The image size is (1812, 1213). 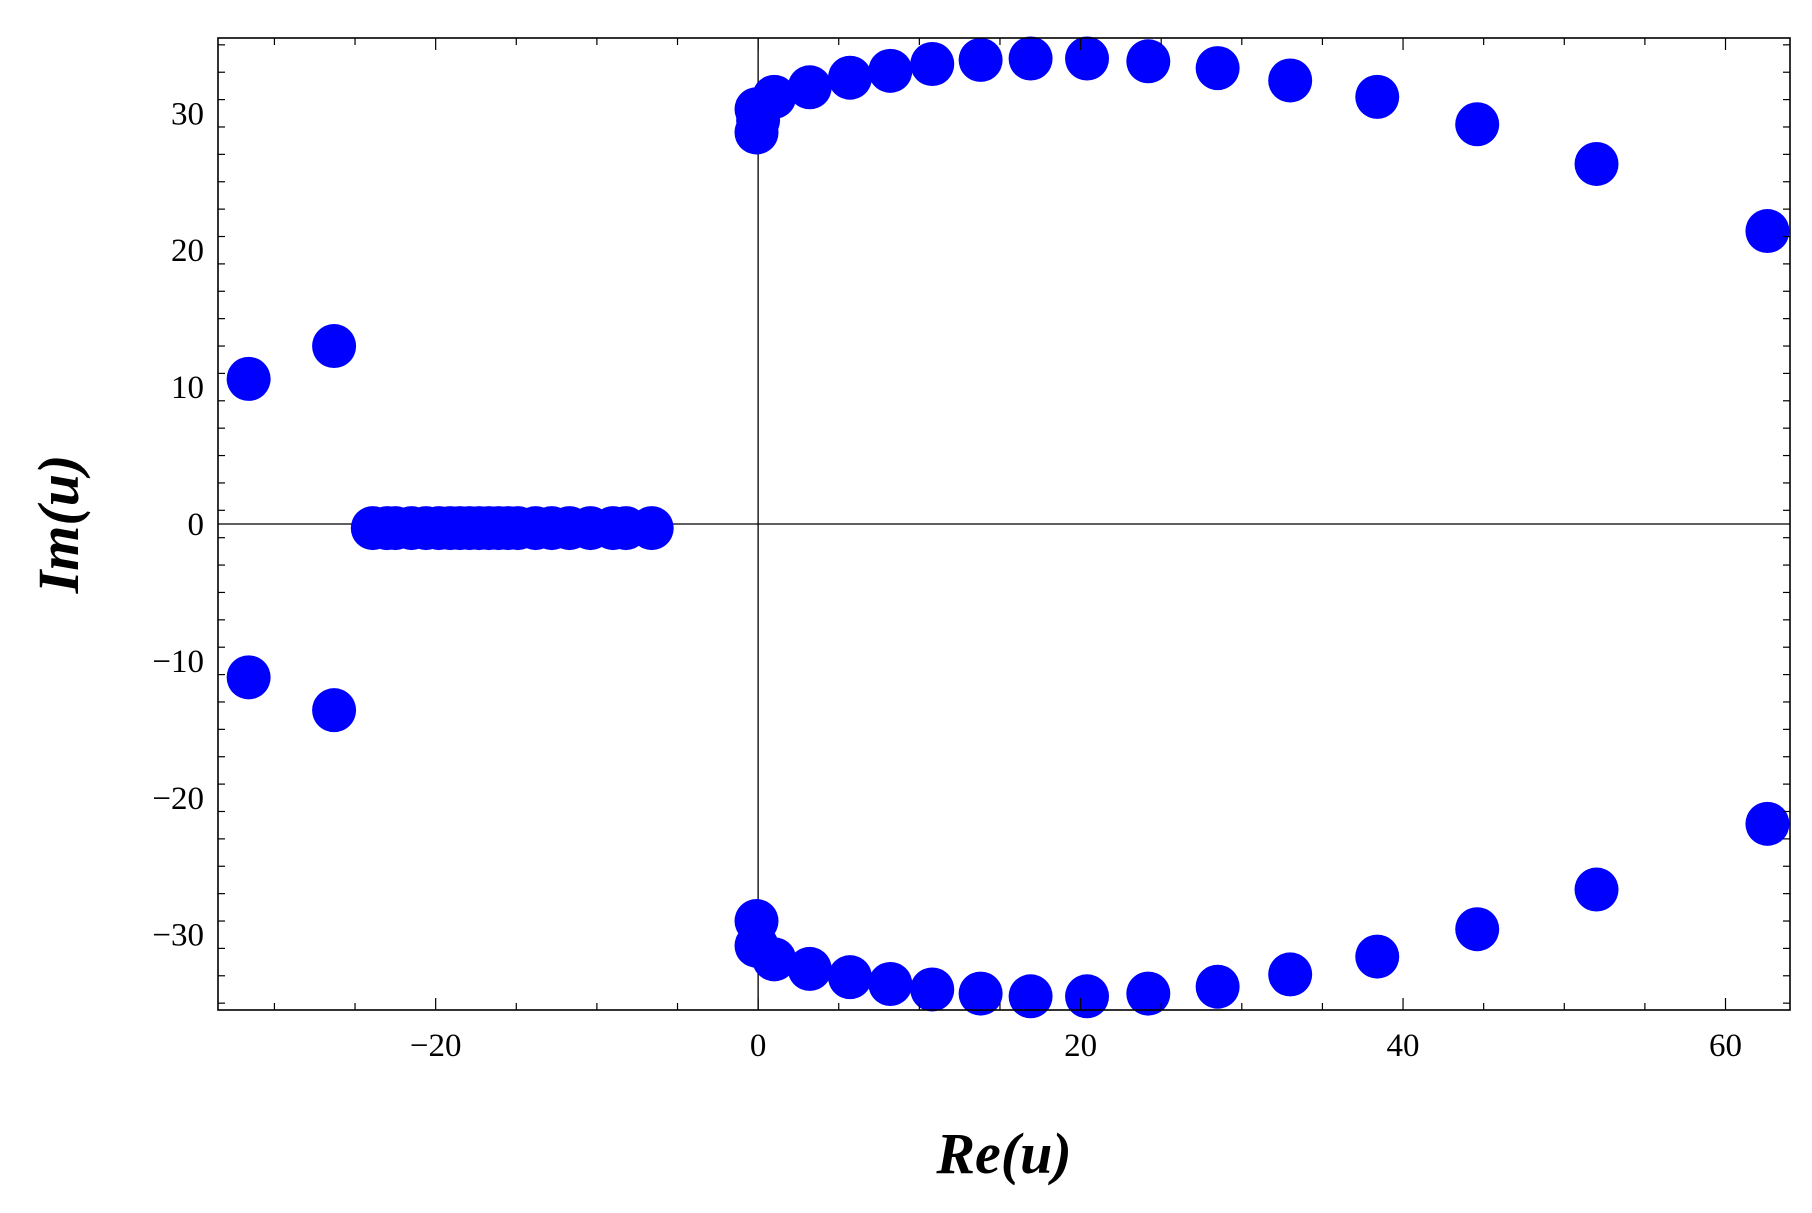 What do you see at coordinates (196, 525) in the screenshot?
I see `y-tick-label: 0` at bounding box center [196, 525].